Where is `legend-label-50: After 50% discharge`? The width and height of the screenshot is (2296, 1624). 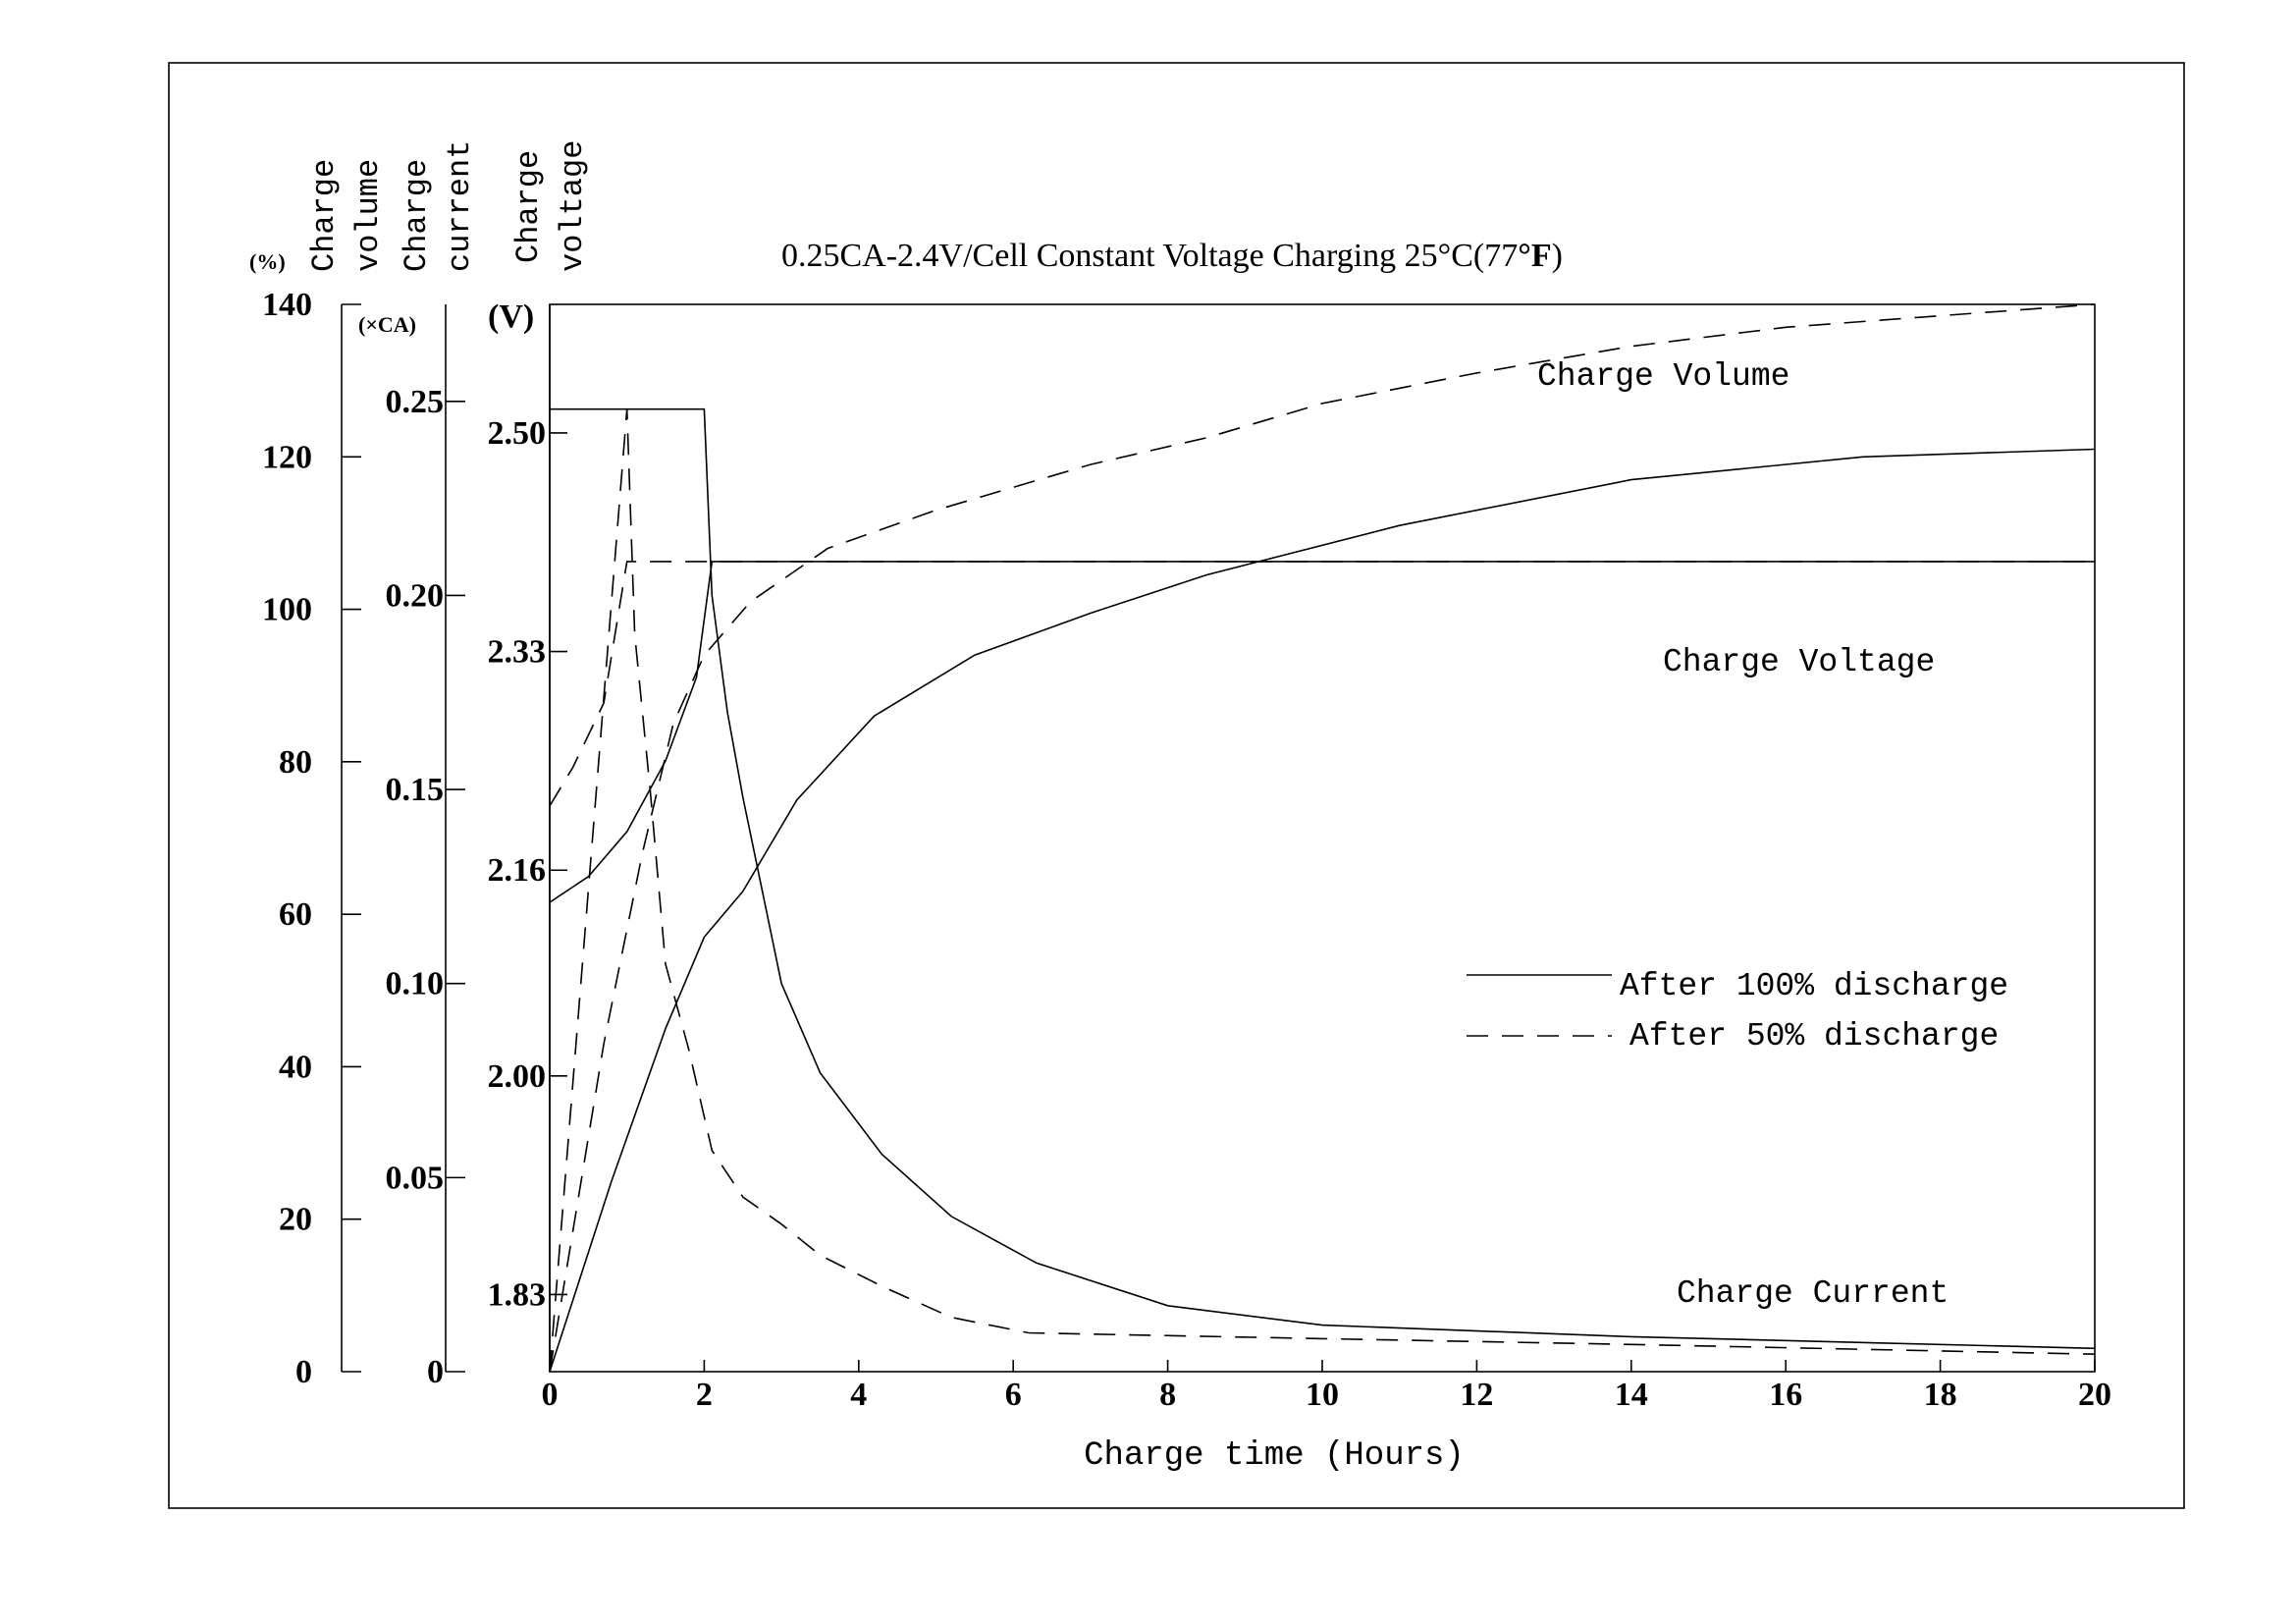
legend-label-50: After 50% discharge is located at coordinates (1814, 1036).